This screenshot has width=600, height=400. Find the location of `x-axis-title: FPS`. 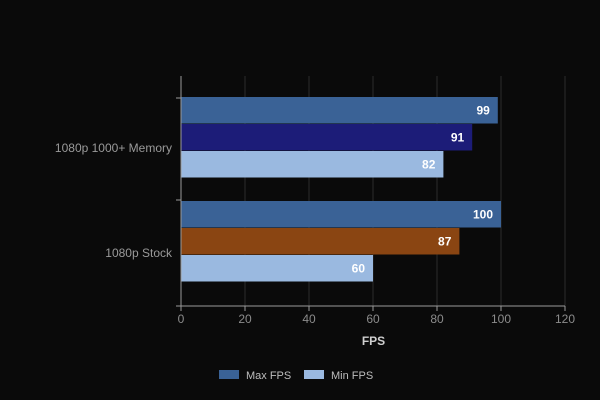

x-axis-title: FPS is located at coordinates (373, 341).